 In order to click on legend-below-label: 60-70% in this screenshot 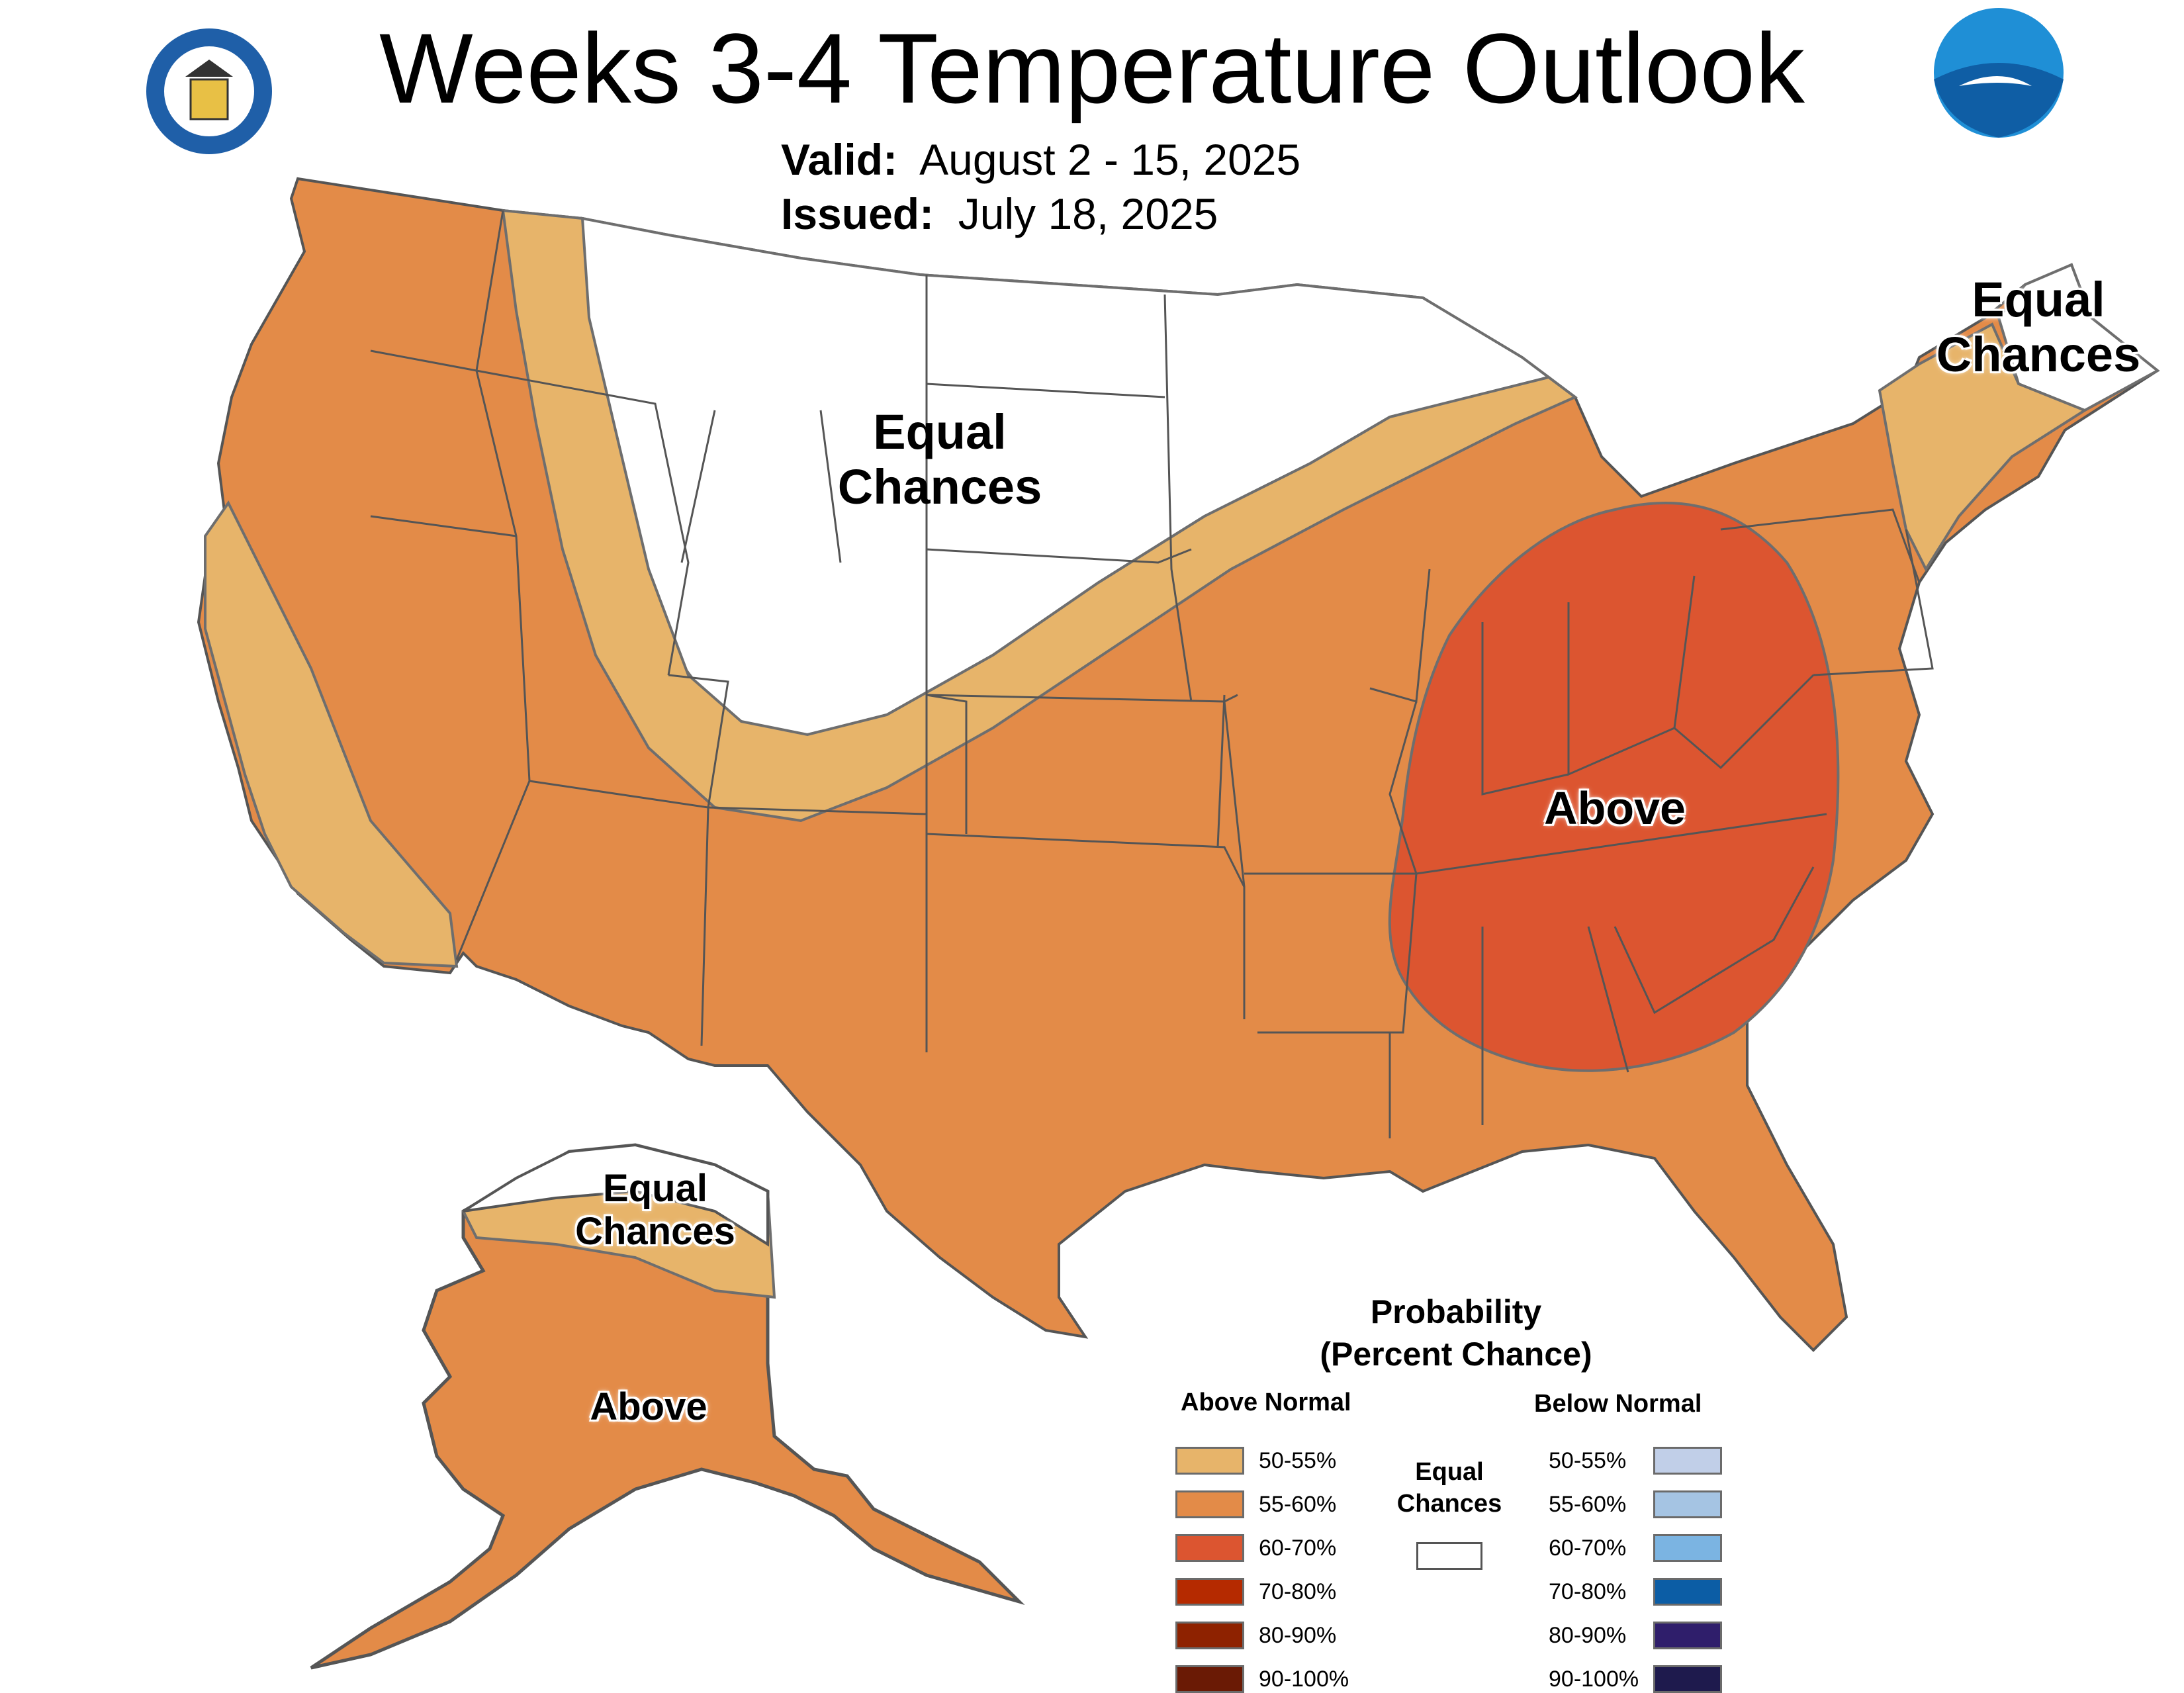, I will do `click(1588, 1548)`.